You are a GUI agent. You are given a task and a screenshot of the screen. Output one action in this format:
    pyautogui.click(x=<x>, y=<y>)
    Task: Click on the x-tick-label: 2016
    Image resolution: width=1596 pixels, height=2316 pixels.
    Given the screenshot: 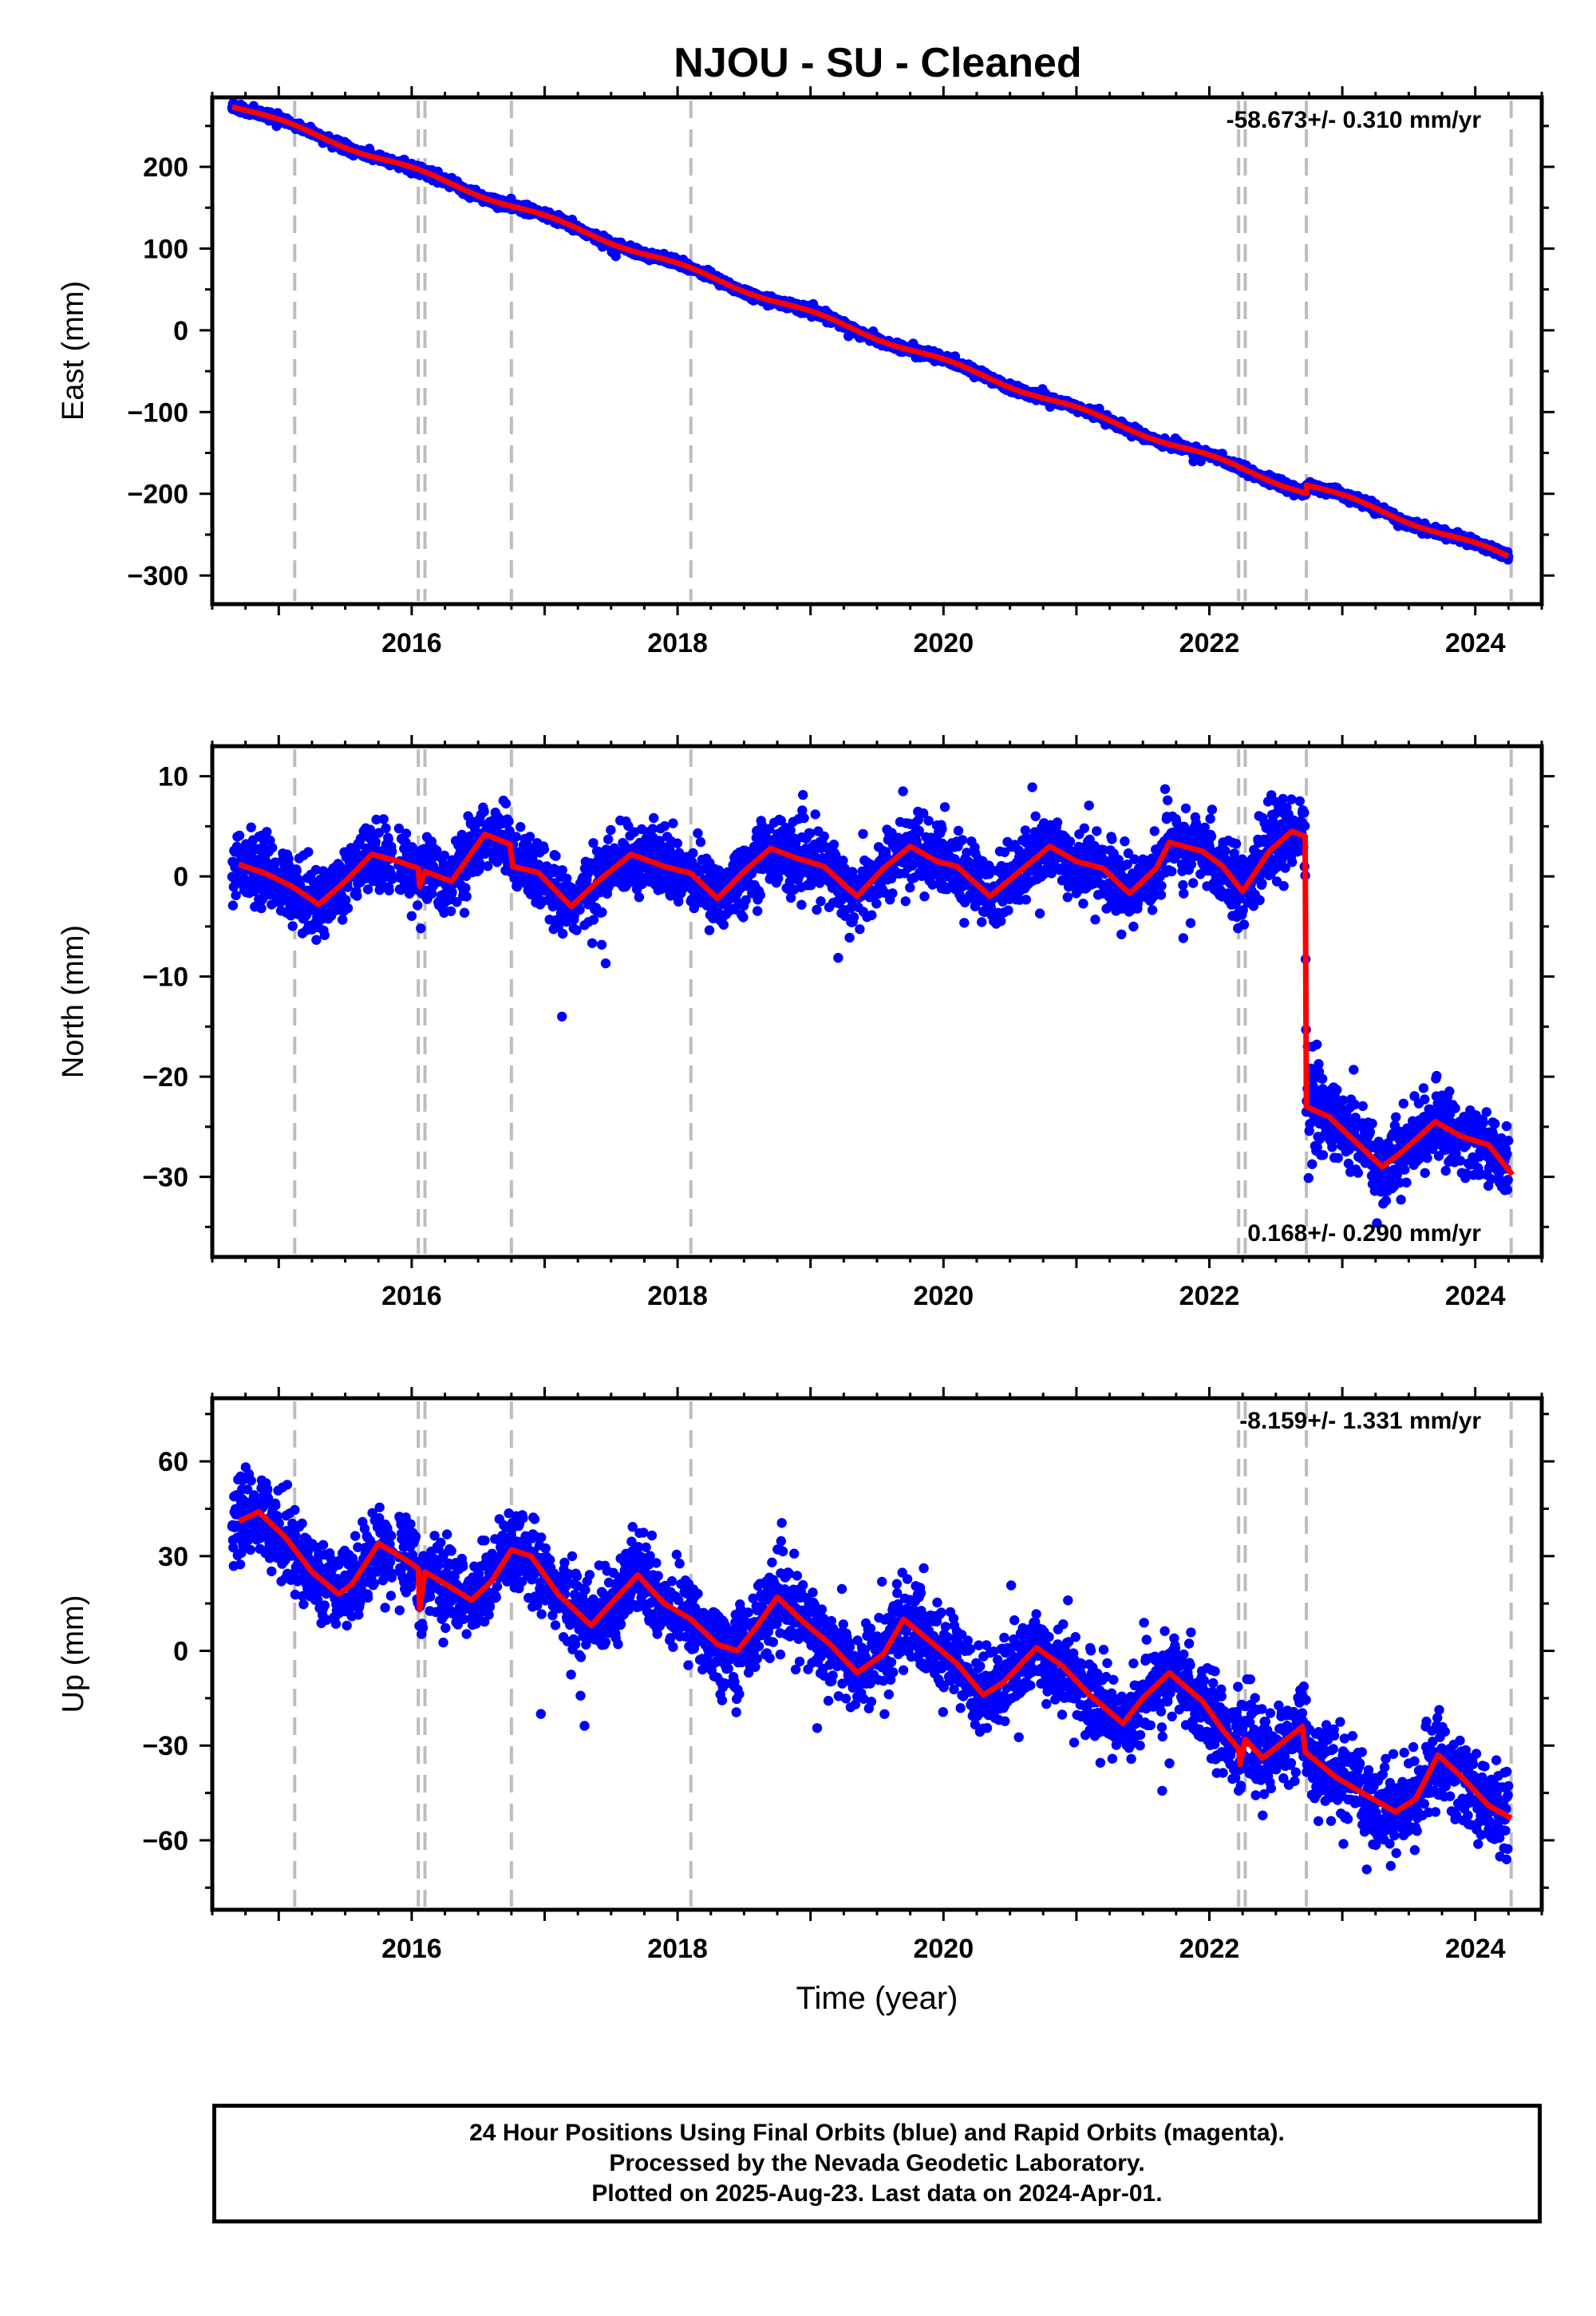 What is the action you would take?
    pyautogui.click(x=411, y=643)
    